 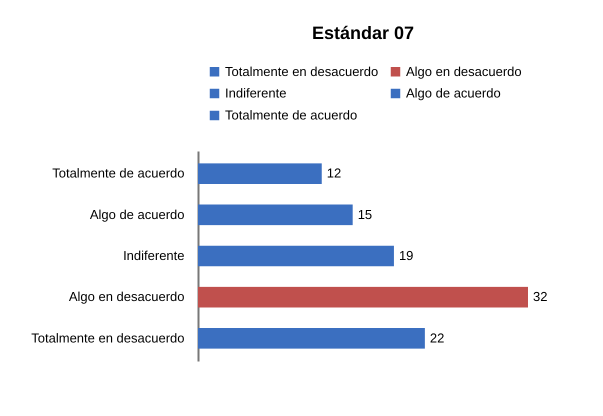 What do you see at coordinates (301, 71) in the screenshot?
I see `legend-label: Totalmente en desacuerdo` at bounding box center [301, 71].